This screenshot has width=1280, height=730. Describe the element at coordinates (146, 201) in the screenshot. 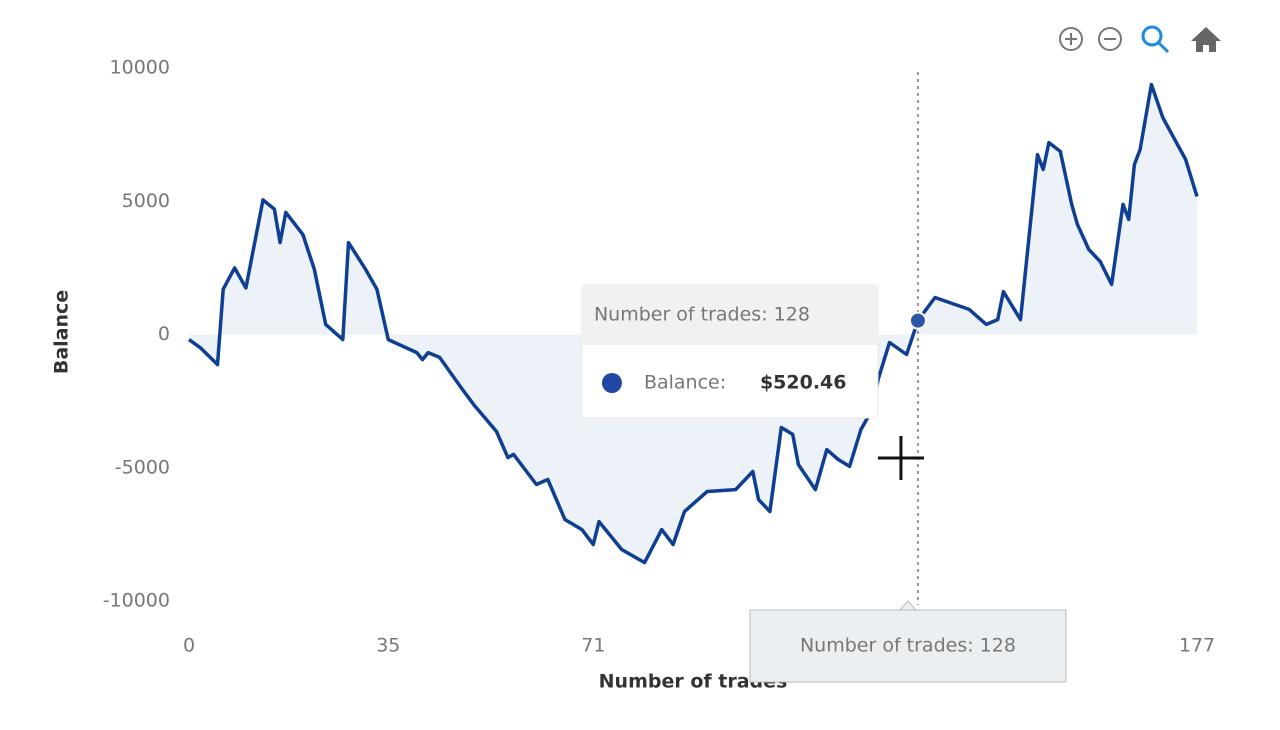

I see `y-tick-label: 5000` at that location.